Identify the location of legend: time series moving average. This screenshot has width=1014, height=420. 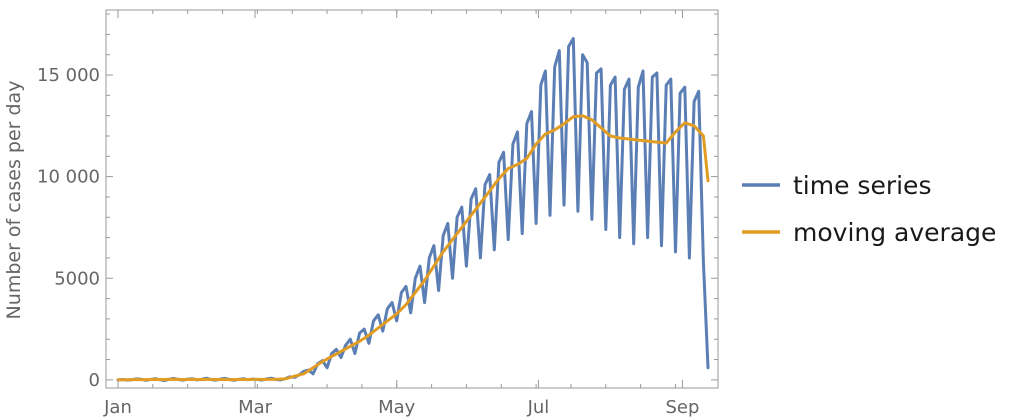
(869, 209).